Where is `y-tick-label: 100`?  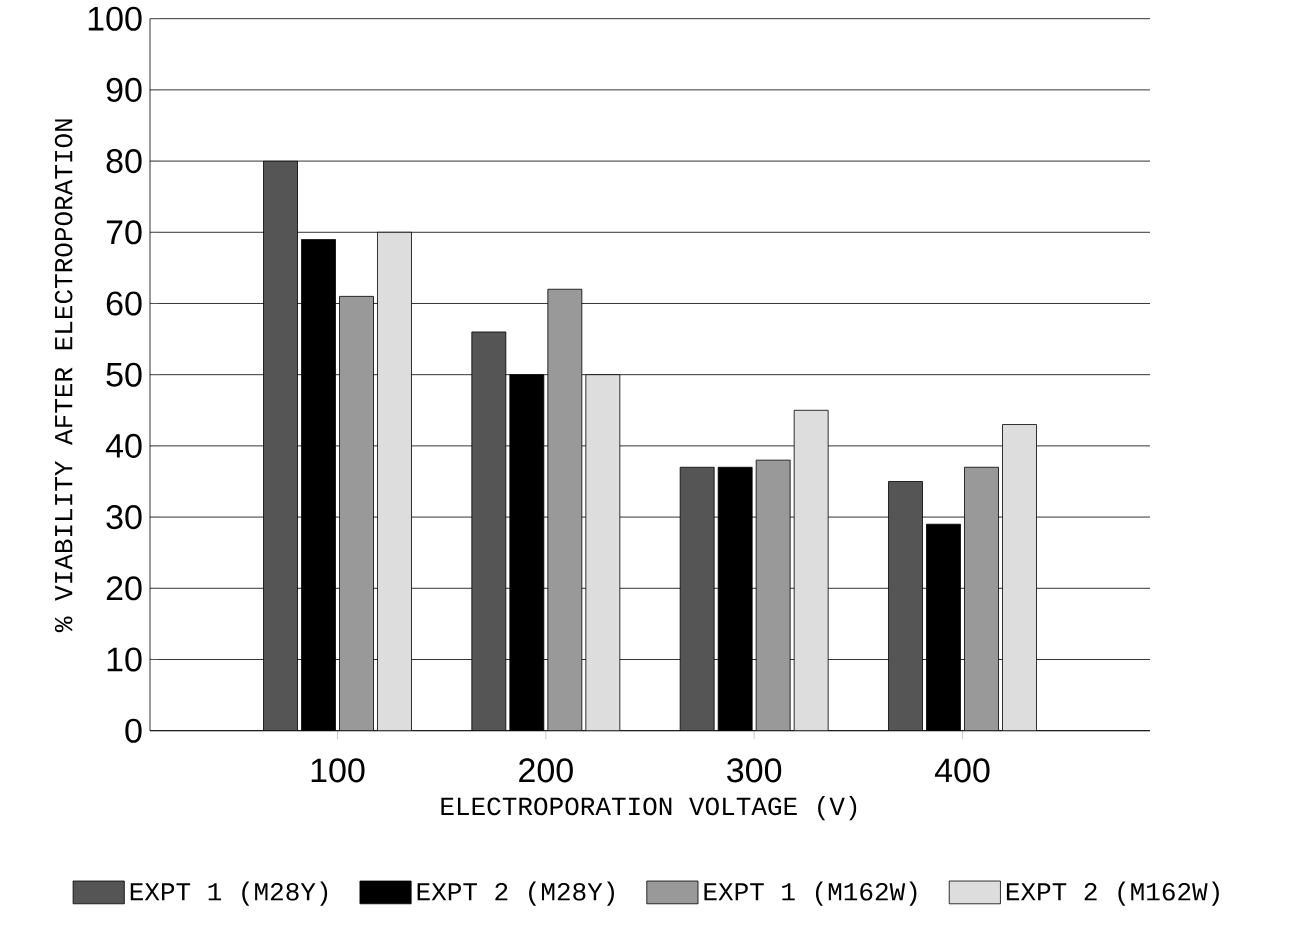
y-tick-label: 100 is located at coordinates (115, 18).